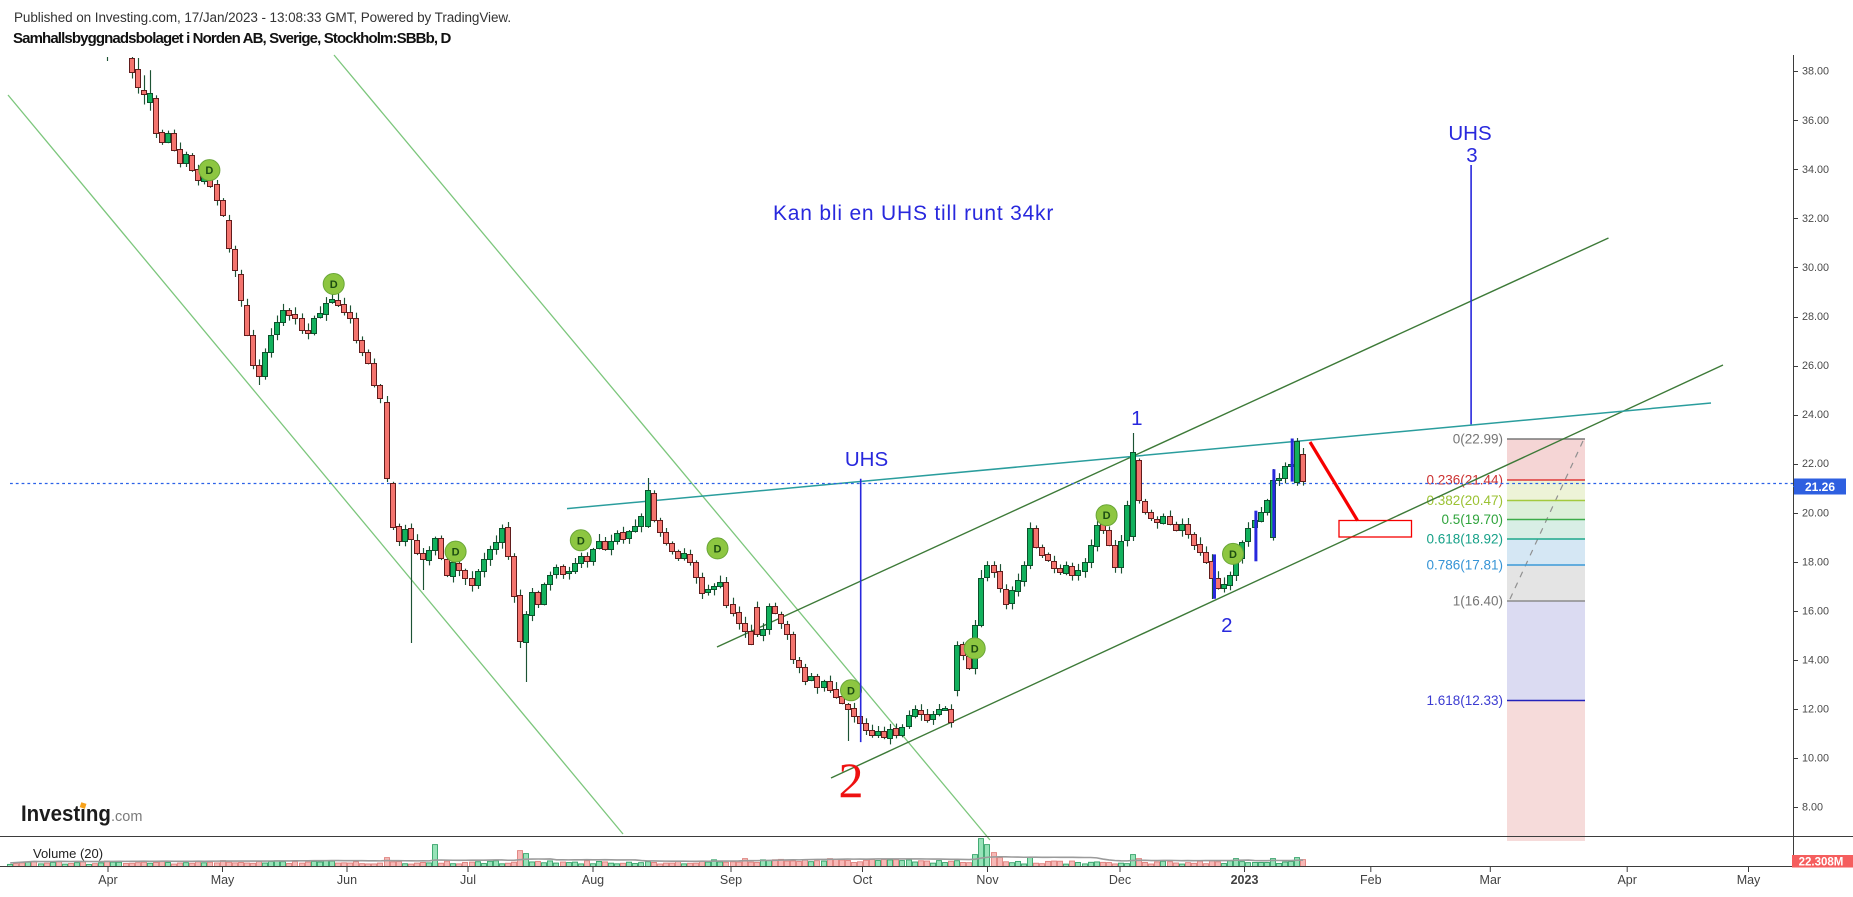  Describe the element at coordinates (1815, 170) in the screenshot. I see `svg-text: 34.00` at that location.